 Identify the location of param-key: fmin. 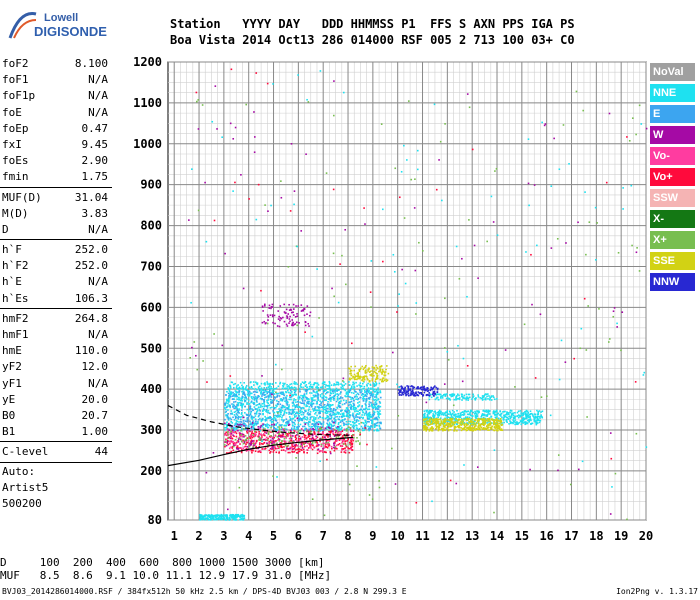
(15, 177).